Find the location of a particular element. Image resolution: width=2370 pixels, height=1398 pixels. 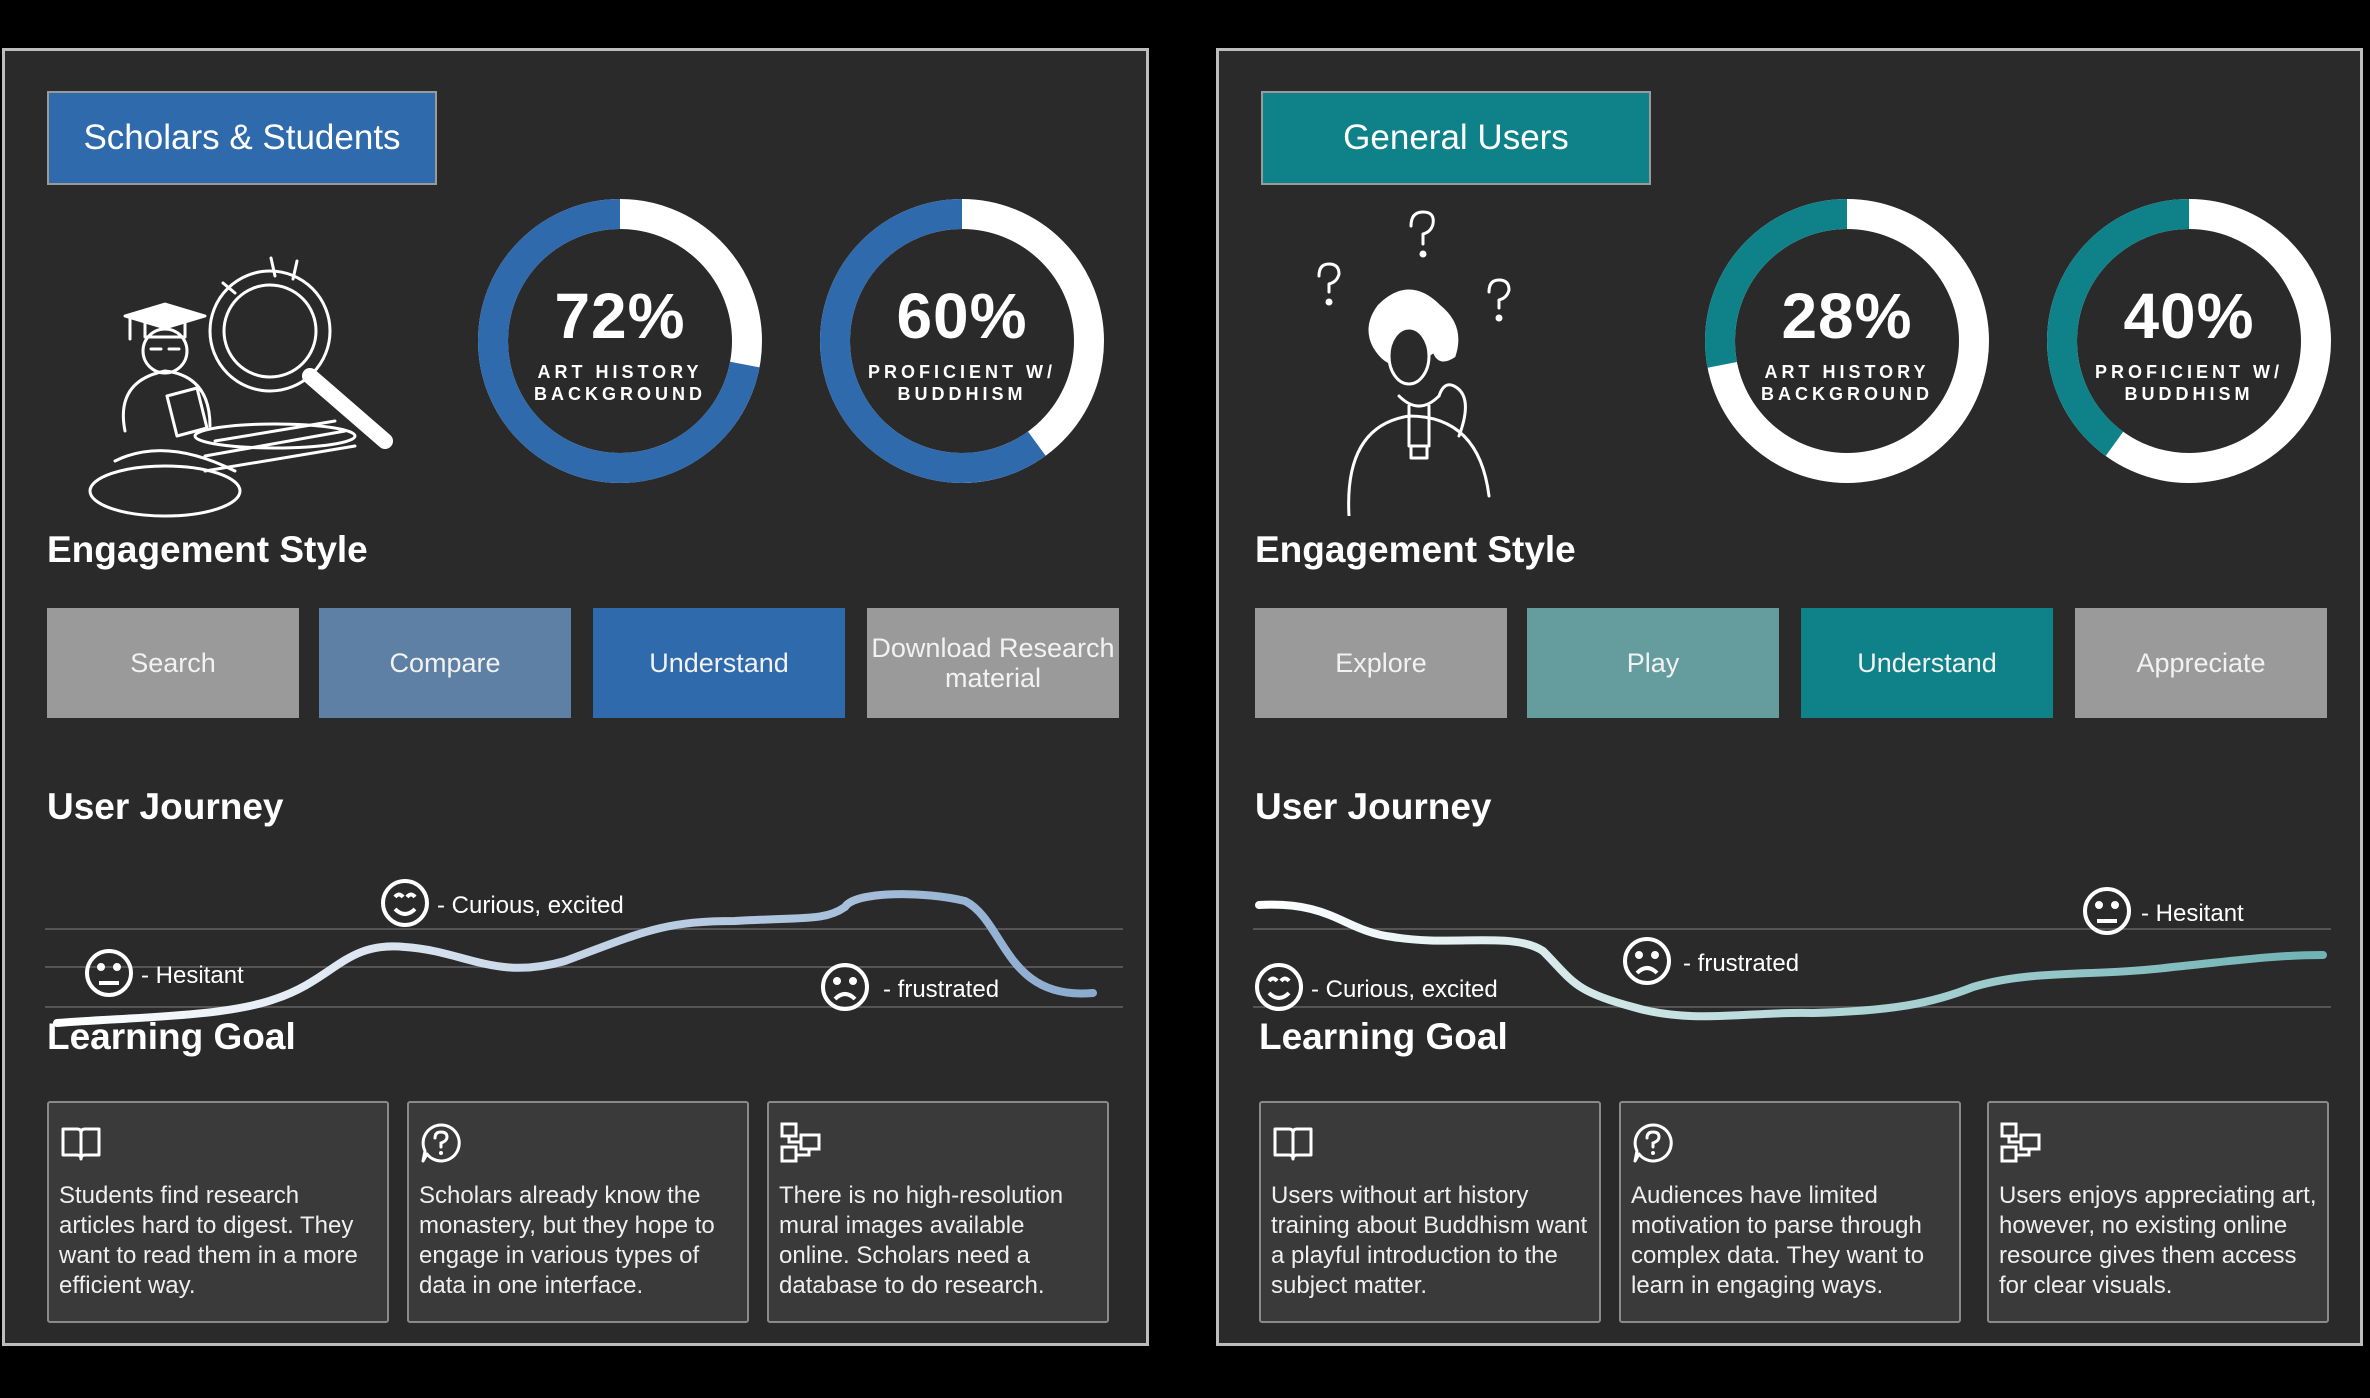

art-history-donut: 72% ART HISTORY BACKGROUND is located at coordinates (620, 341).